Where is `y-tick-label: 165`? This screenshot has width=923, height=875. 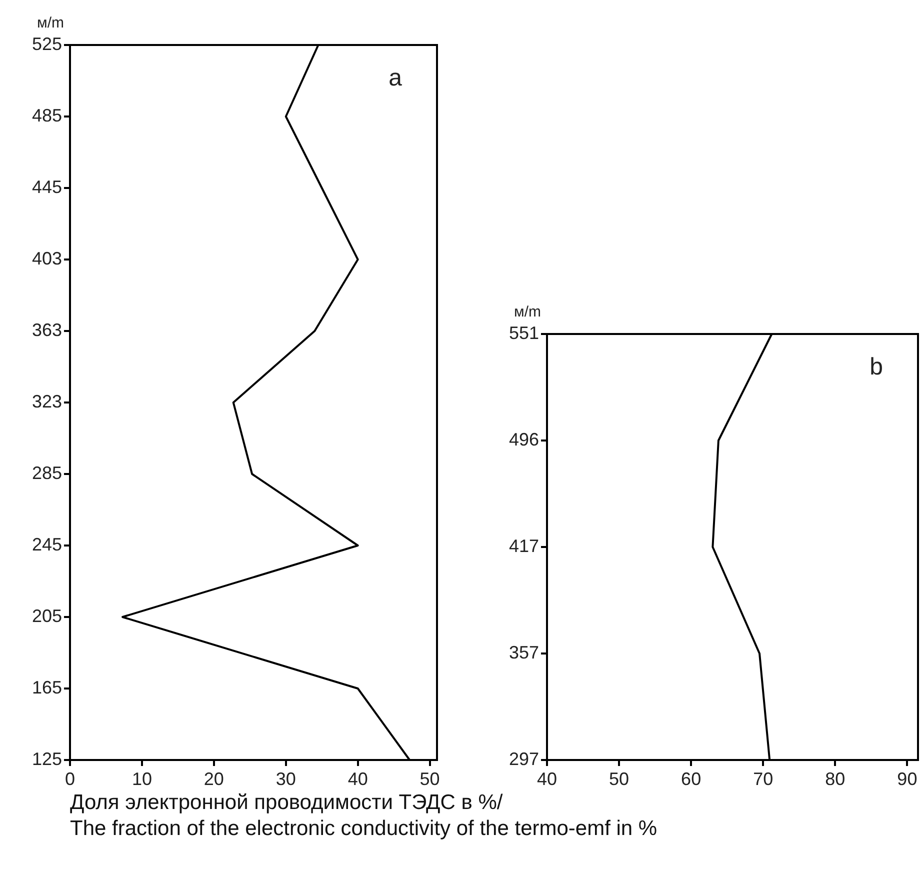 y-tick-label: 165 is located at coordinates (47, 687).